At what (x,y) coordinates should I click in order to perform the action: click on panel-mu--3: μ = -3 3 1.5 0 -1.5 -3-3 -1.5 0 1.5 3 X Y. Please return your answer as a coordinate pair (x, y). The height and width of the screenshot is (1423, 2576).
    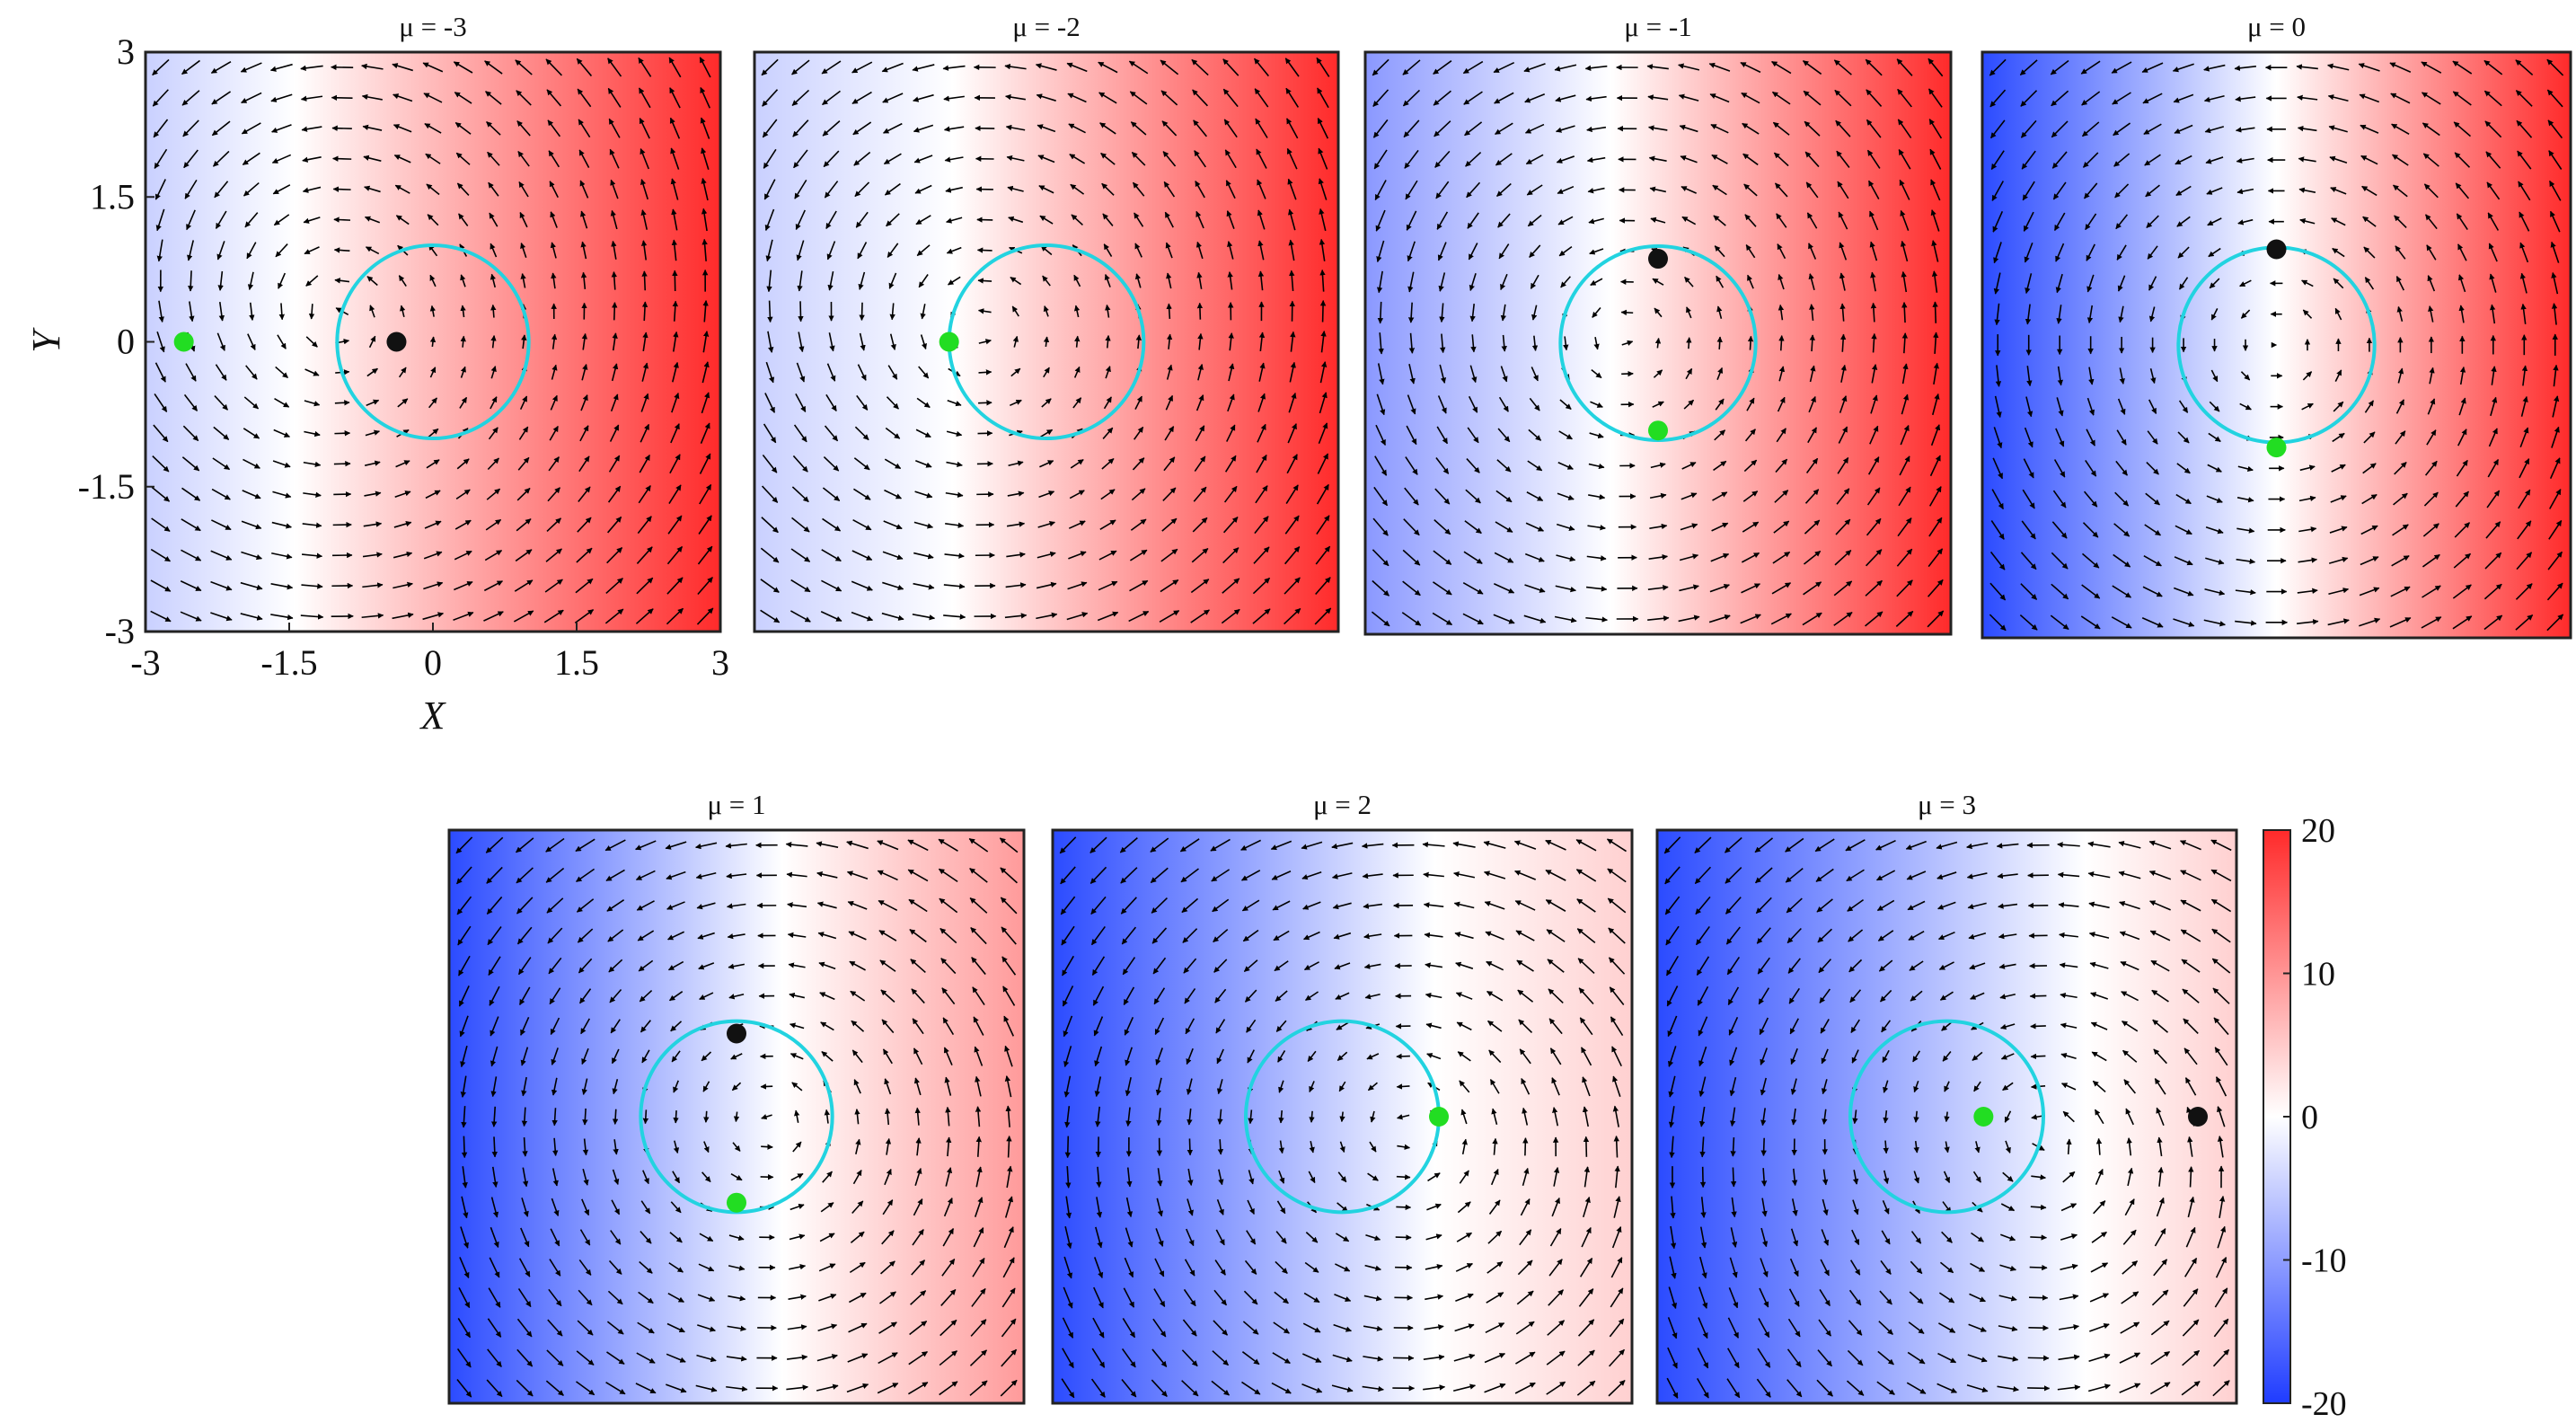
    Looking at the image, I should click on (376, 375).